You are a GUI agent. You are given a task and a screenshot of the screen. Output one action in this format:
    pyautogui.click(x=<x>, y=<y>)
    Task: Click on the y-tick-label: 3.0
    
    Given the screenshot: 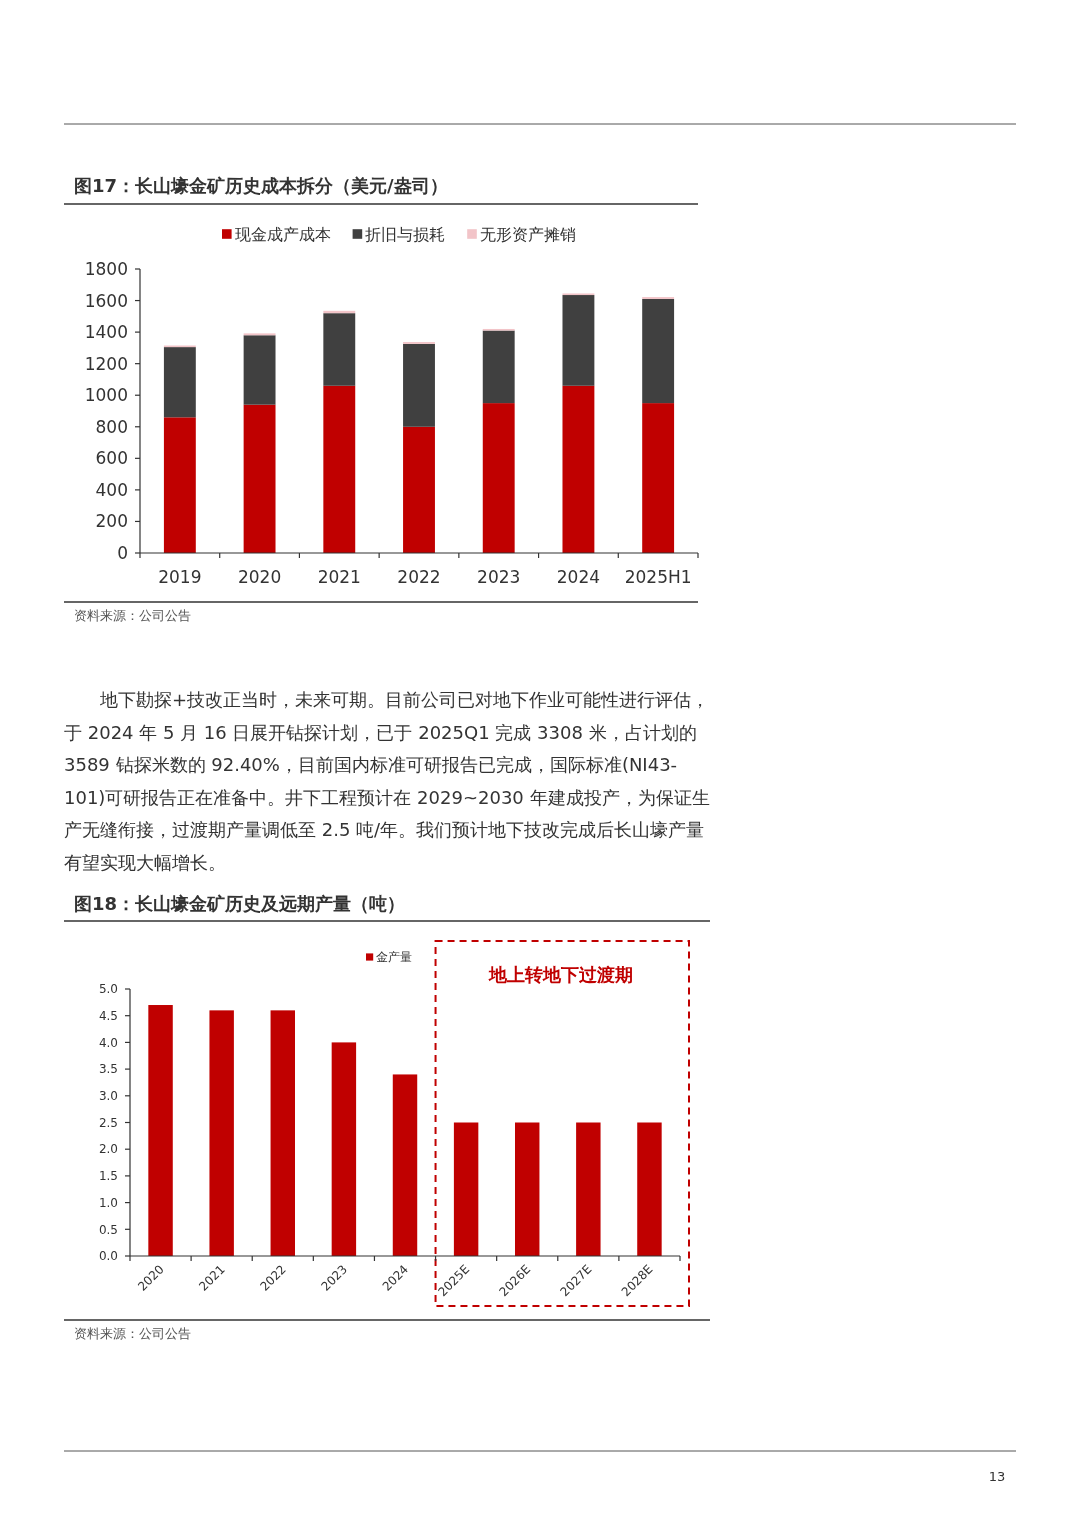 What is the action you would take?
    pyautogui.click(x=108, y=1096)
    